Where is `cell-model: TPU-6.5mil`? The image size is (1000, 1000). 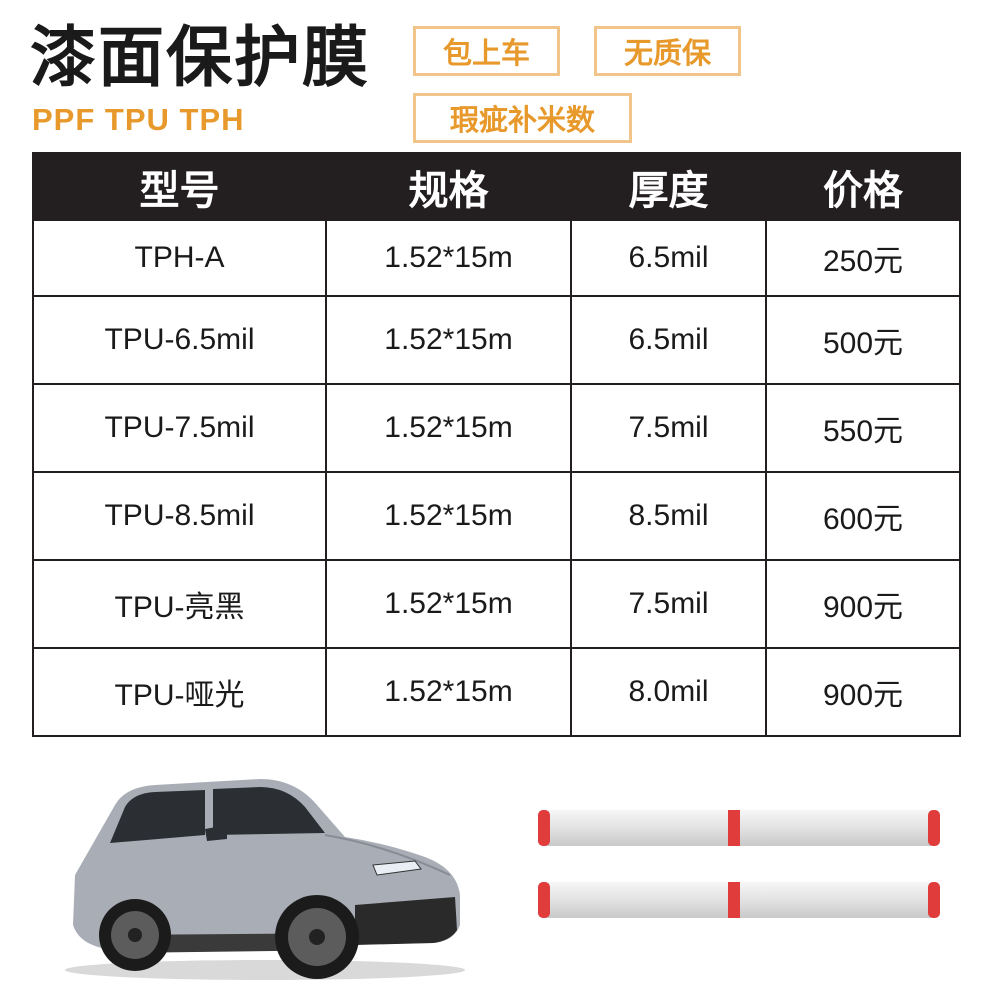 cell-model: TPU-6.5mil is located at coordinates (179, 340).